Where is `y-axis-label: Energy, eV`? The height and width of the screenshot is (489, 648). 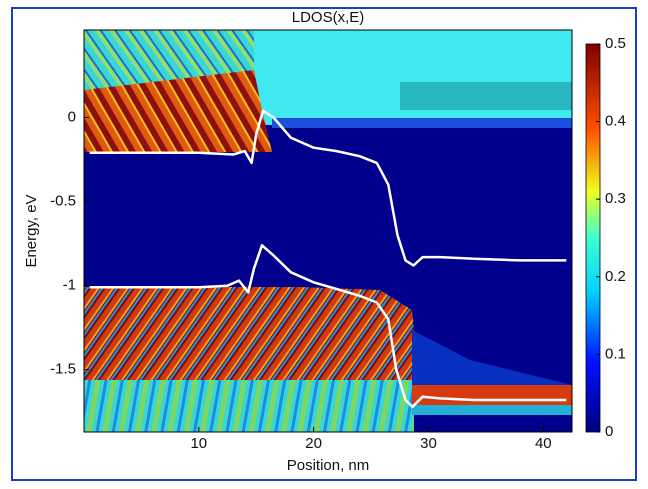 y-axis-label: Energy, eV is located at coordinates (31, 230).